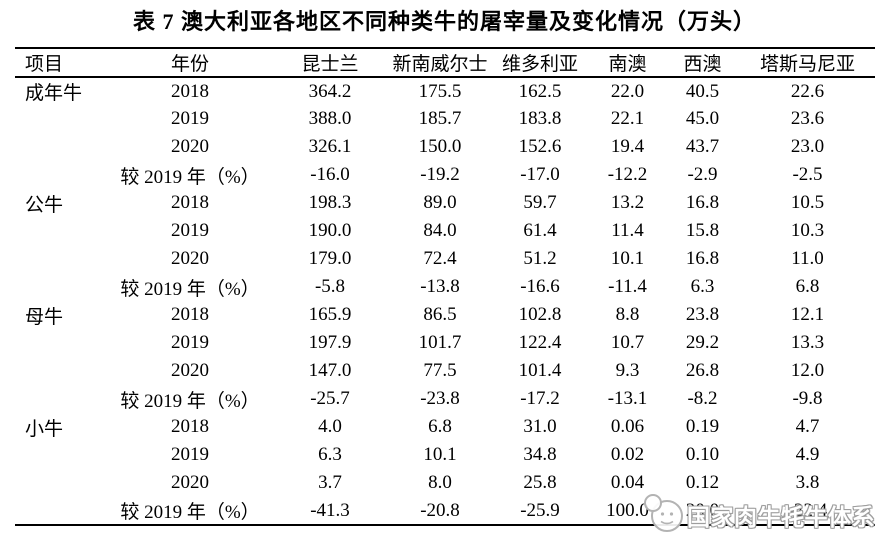 The image size is (889, 558). Describe the element at coordinates (540, 258) in the screenshot. I see `value-cell: 51.2` at that location.